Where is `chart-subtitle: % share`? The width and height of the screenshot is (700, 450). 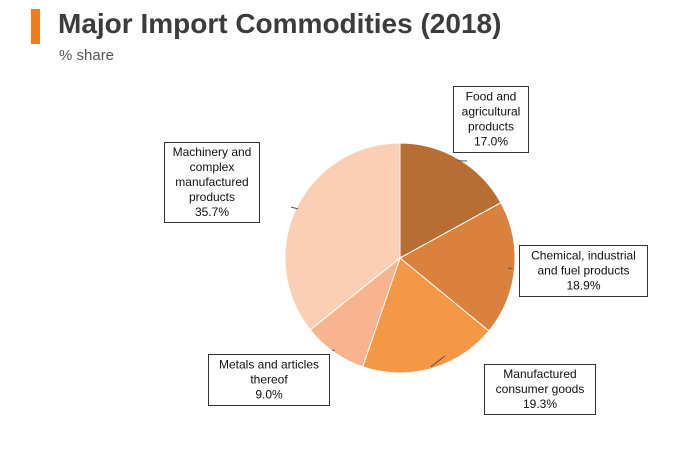
chart-subtitle: % share is located at coordinates (87, 55).